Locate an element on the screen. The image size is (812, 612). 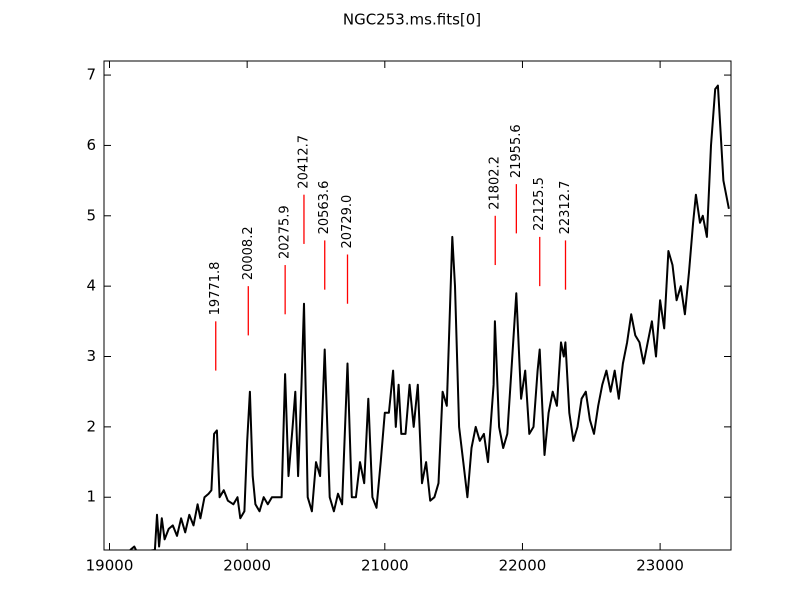
line-label: 20008.2 is located at coordinates (248, 253).